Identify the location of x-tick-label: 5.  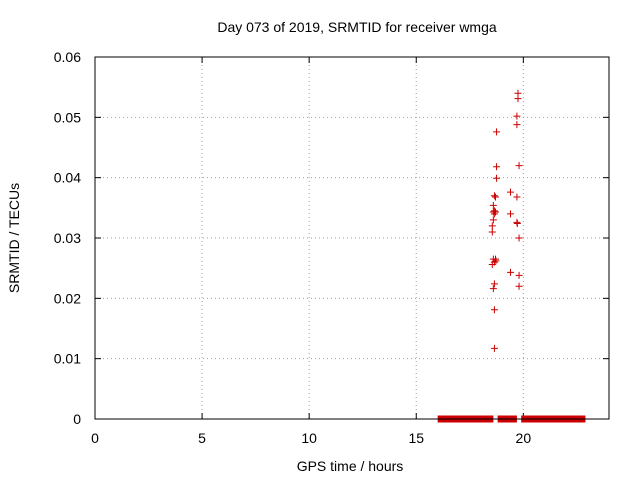
(202, 438).